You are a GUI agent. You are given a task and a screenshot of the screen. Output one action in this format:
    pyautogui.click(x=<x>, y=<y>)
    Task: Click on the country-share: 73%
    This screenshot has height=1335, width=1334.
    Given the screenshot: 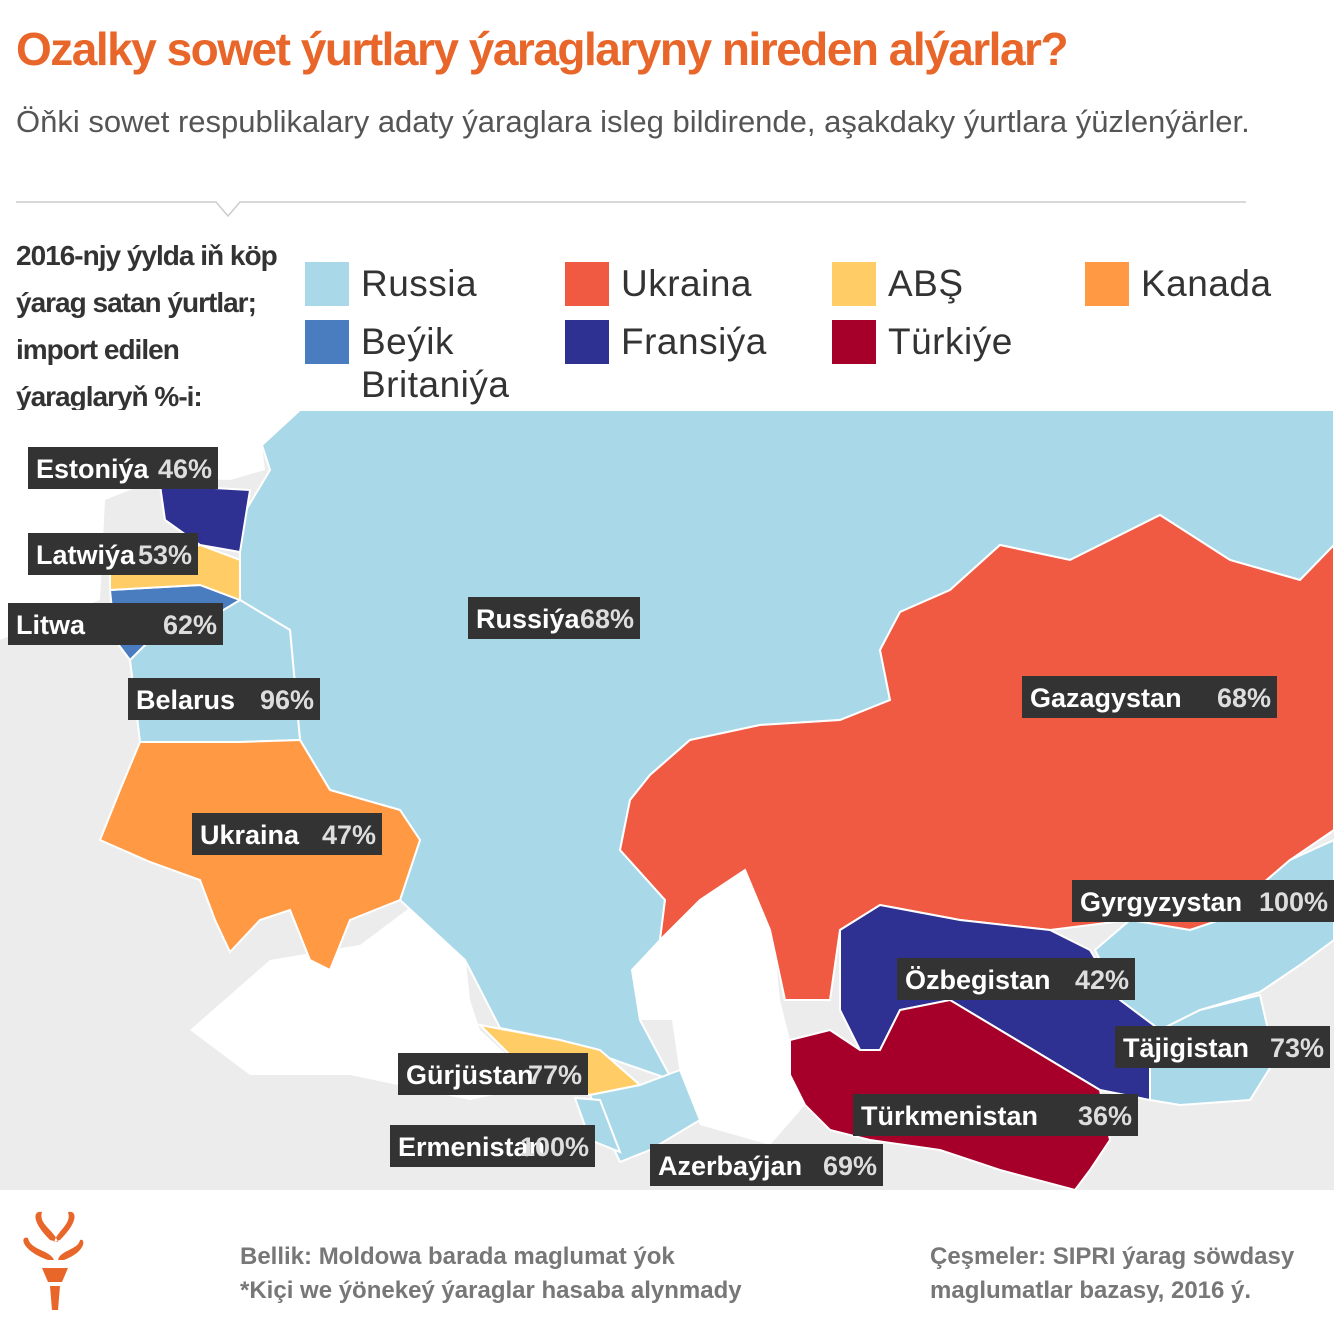 What is the action you would take?
    pyautogui.click(x=1297, y=1048)
    